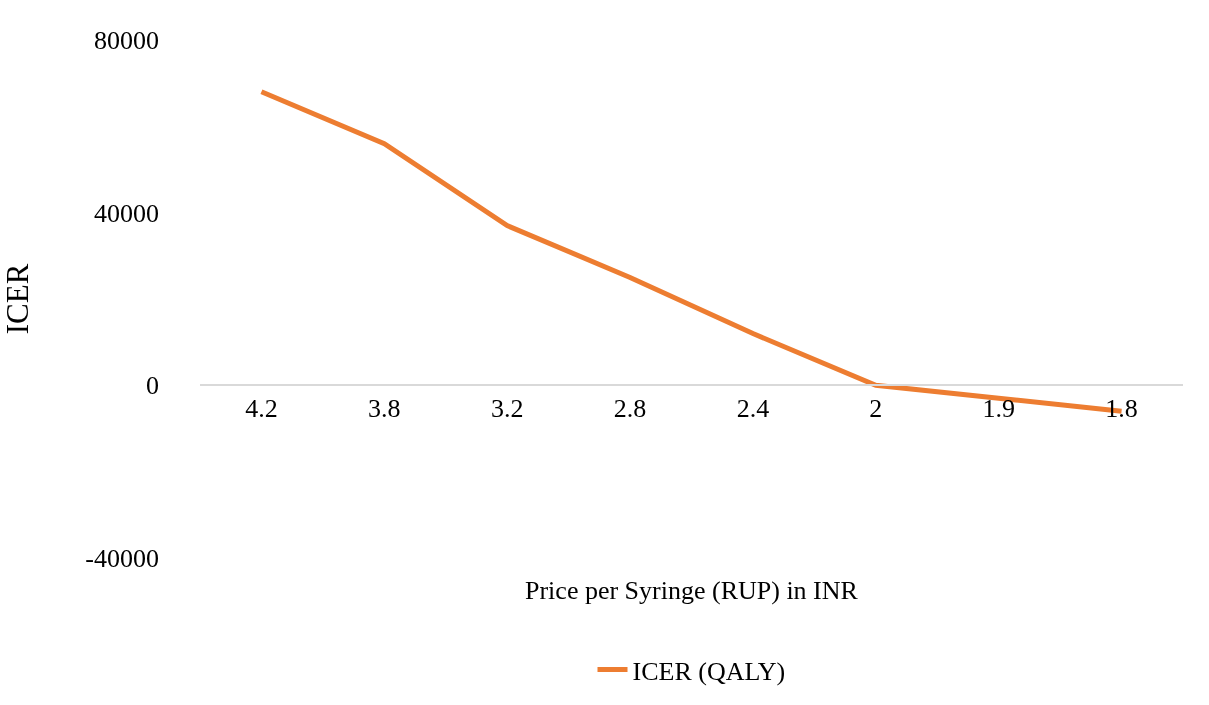  Describe the element at coordinates (876, 409) in the screenshot. I see `x-tick-label: 2` at that location.